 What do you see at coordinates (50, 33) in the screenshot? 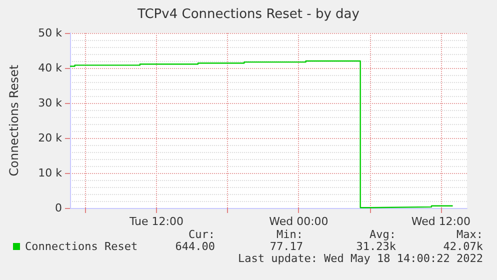
I see `y-tick-label: 50 k` at bounding box center [50, 33].